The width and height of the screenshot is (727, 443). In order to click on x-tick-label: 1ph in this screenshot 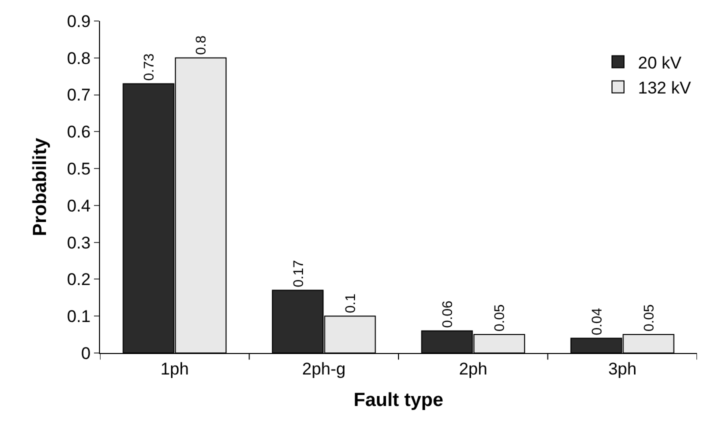, I will do `click(174, 368)`.